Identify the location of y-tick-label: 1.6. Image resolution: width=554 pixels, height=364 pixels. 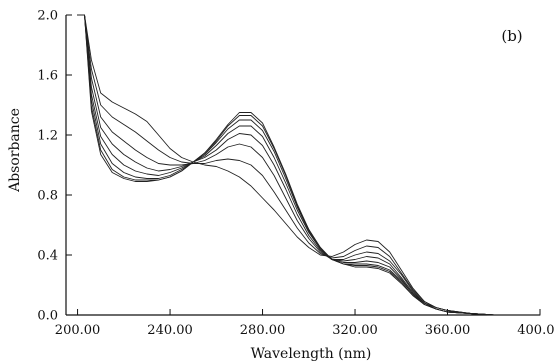
(47, 76).